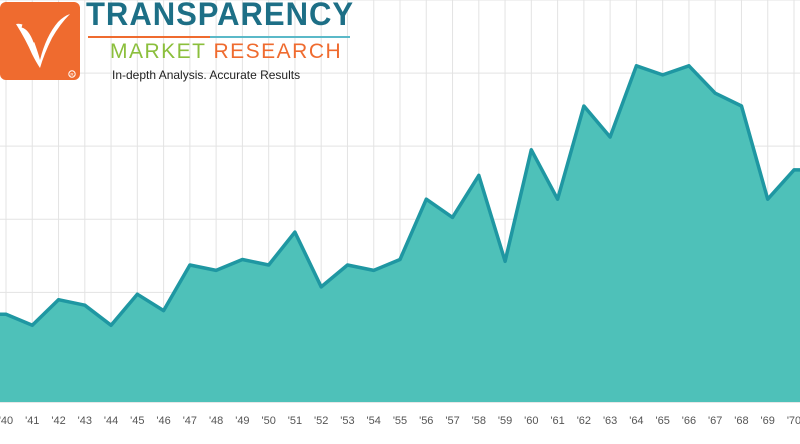 The width and height of the screenshot is (800, 444). What do you see at coordinates (6, 421) in the screenshot?
I see `x-tick-label: '40` at bounding box center [6, 421].